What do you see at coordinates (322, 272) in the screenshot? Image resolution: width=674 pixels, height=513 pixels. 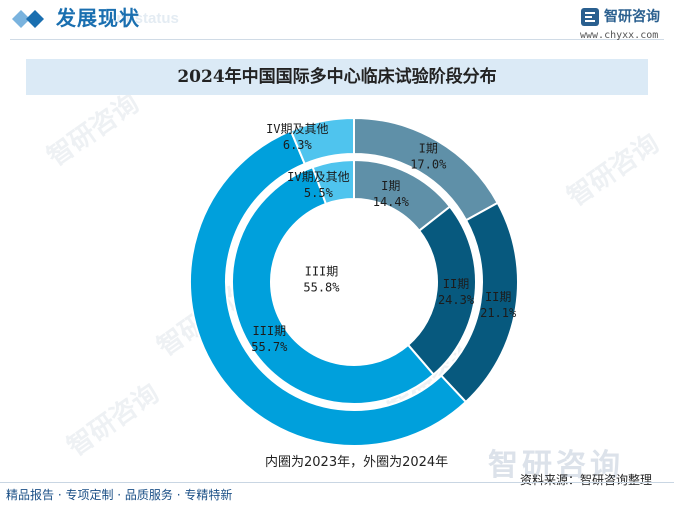 I see `label-inner-2-category: III期` at bounding box center [322, 272].